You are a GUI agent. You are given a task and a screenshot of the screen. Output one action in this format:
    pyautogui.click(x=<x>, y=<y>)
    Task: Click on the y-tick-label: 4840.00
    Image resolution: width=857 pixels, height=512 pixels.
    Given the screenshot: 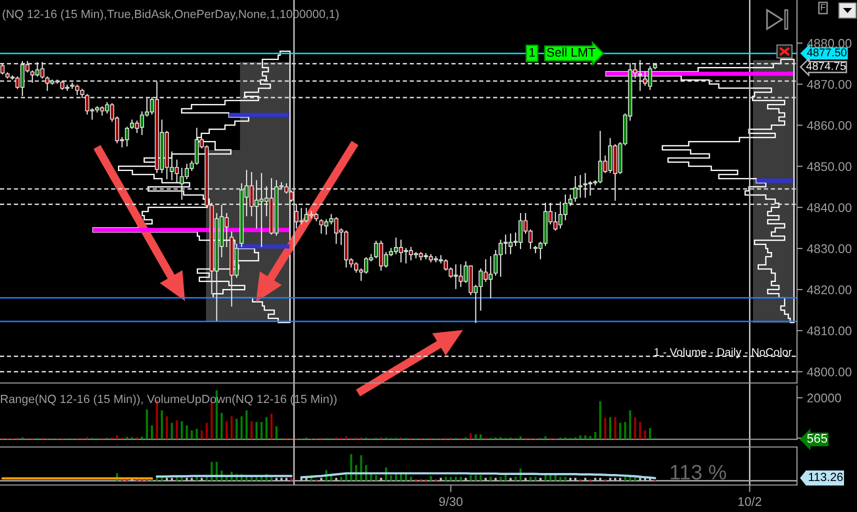 What is the action you would take?
    pyautogui.click(x=829, y=207)
    